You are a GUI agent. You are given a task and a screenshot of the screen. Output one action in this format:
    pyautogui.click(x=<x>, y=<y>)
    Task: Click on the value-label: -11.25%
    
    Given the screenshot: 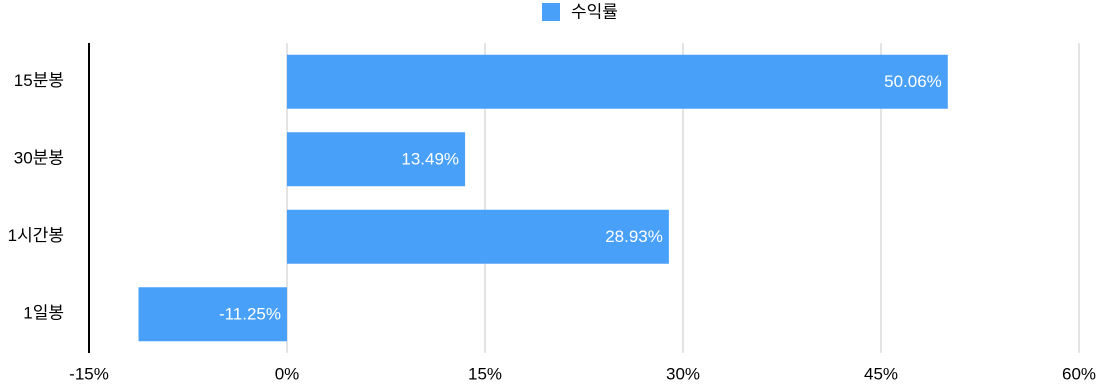 What is the action you would take?
    pyautogui.click(x=250, y=314)
    